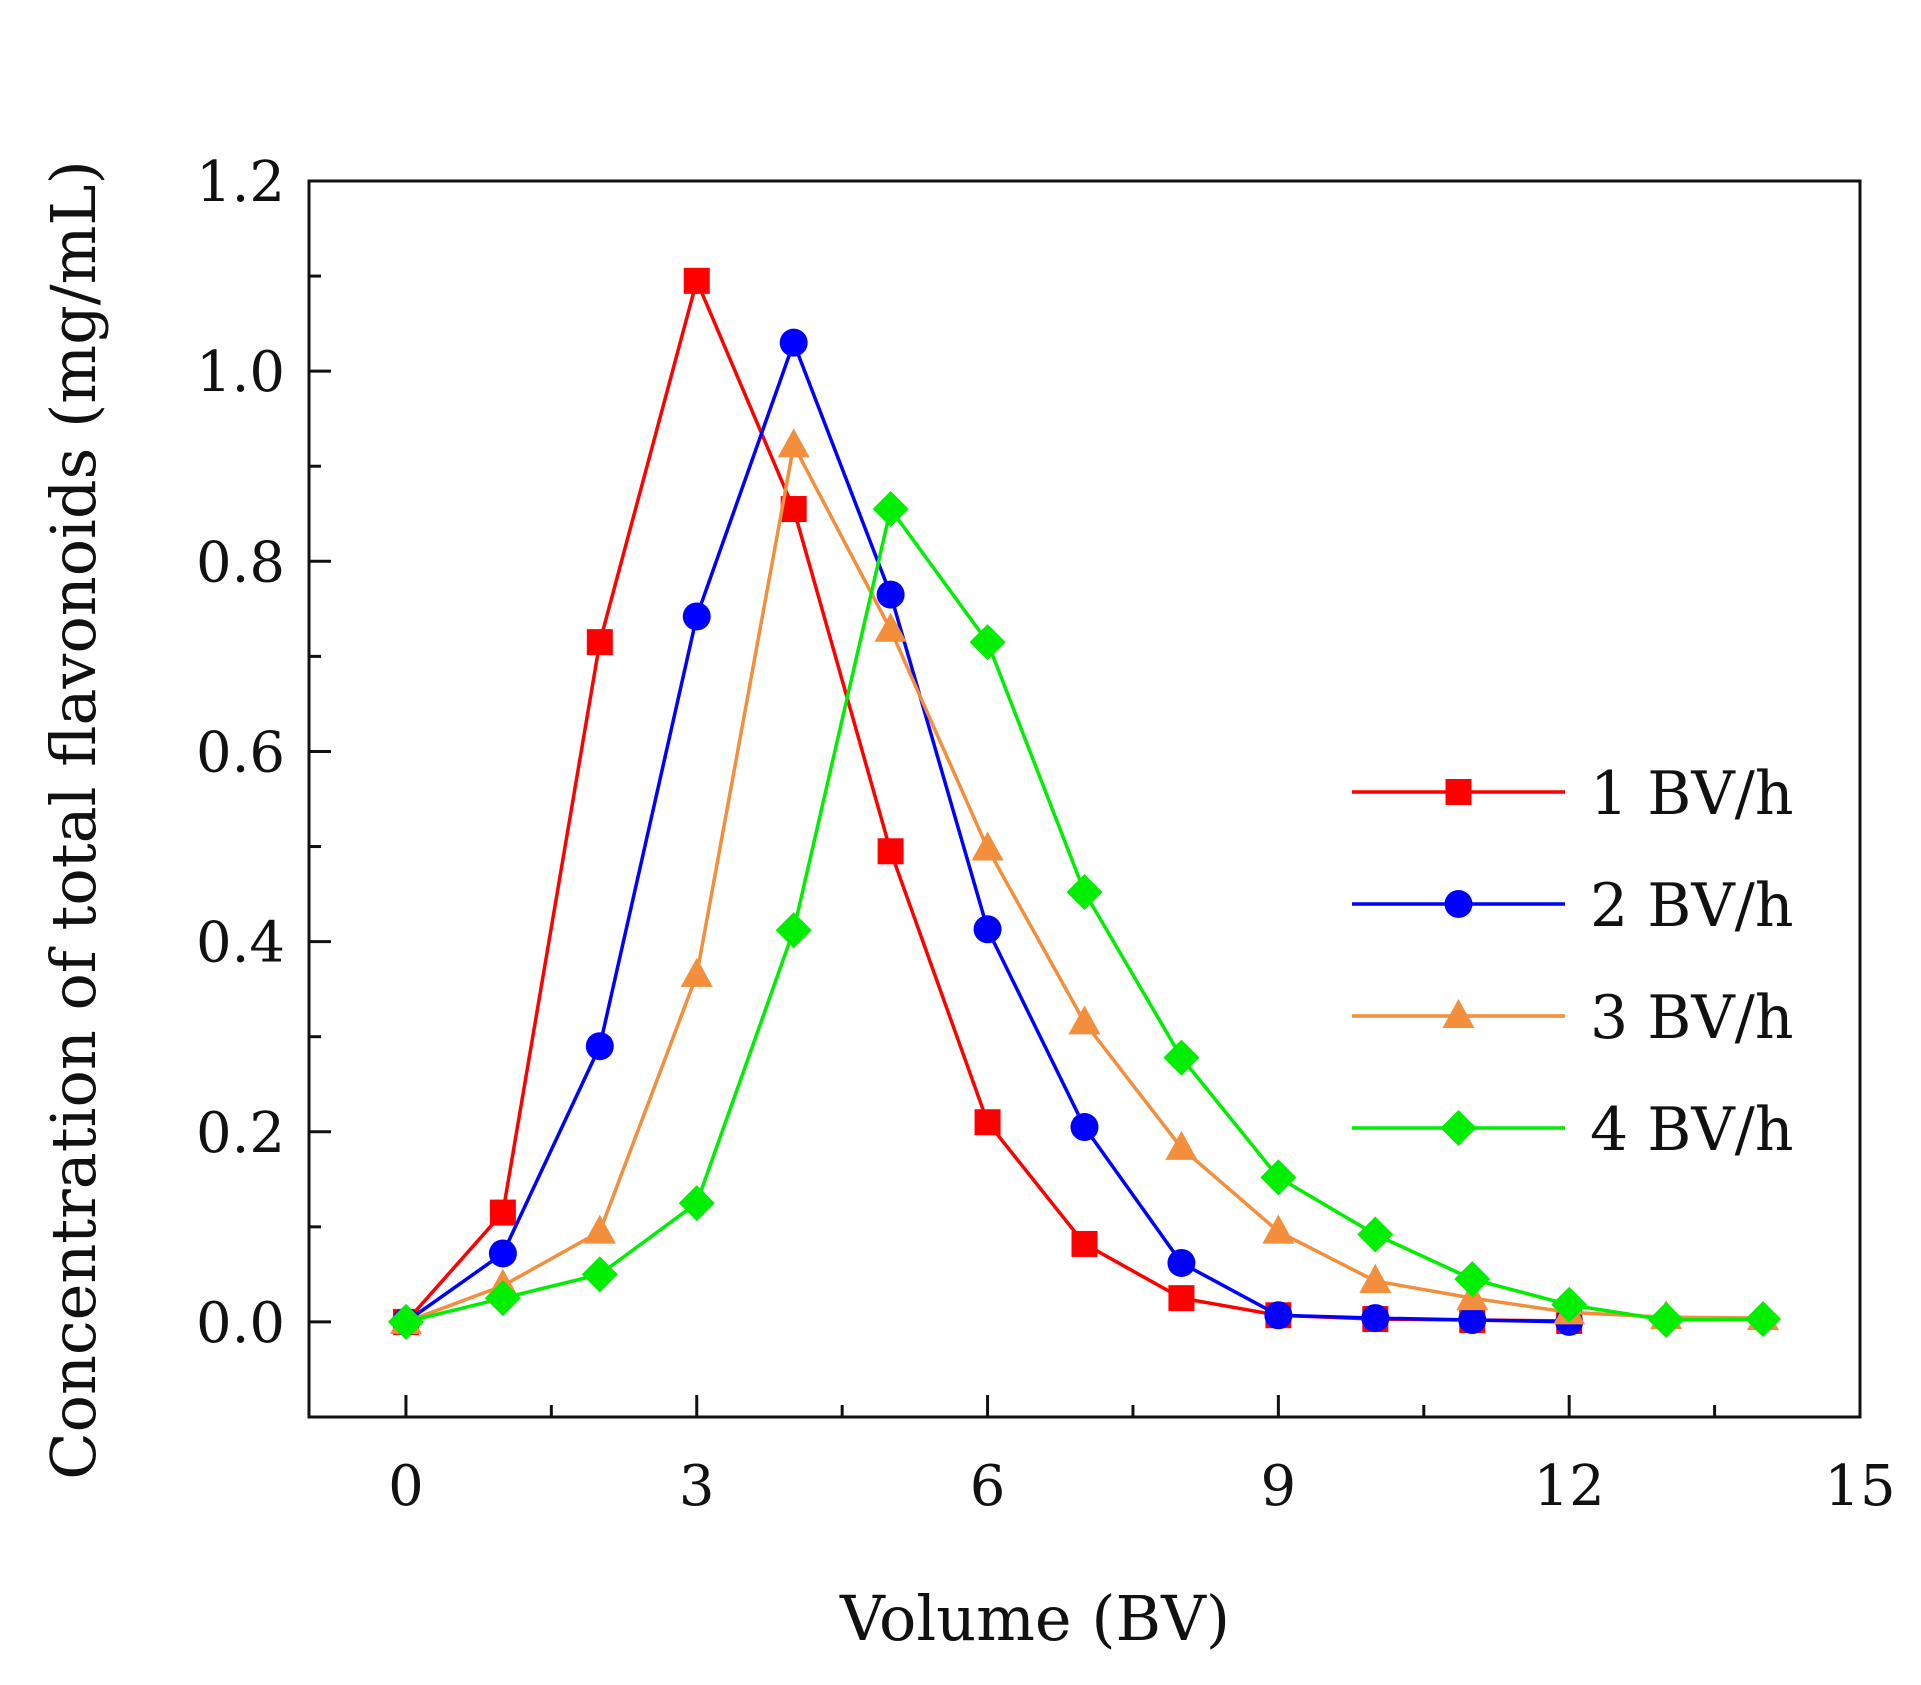  I want to click on legend-label: 1 BV/h, so click(1692, 794).